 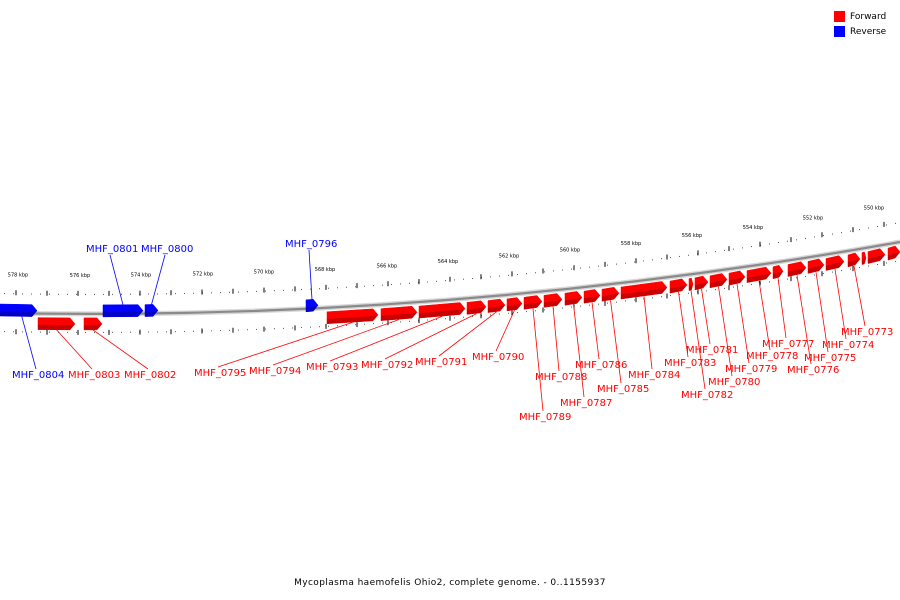 What do you see at coordinates (553, 303) in the screenshot?
I see `gene-mhf-0788-shade` at bounding box center [553, 303].